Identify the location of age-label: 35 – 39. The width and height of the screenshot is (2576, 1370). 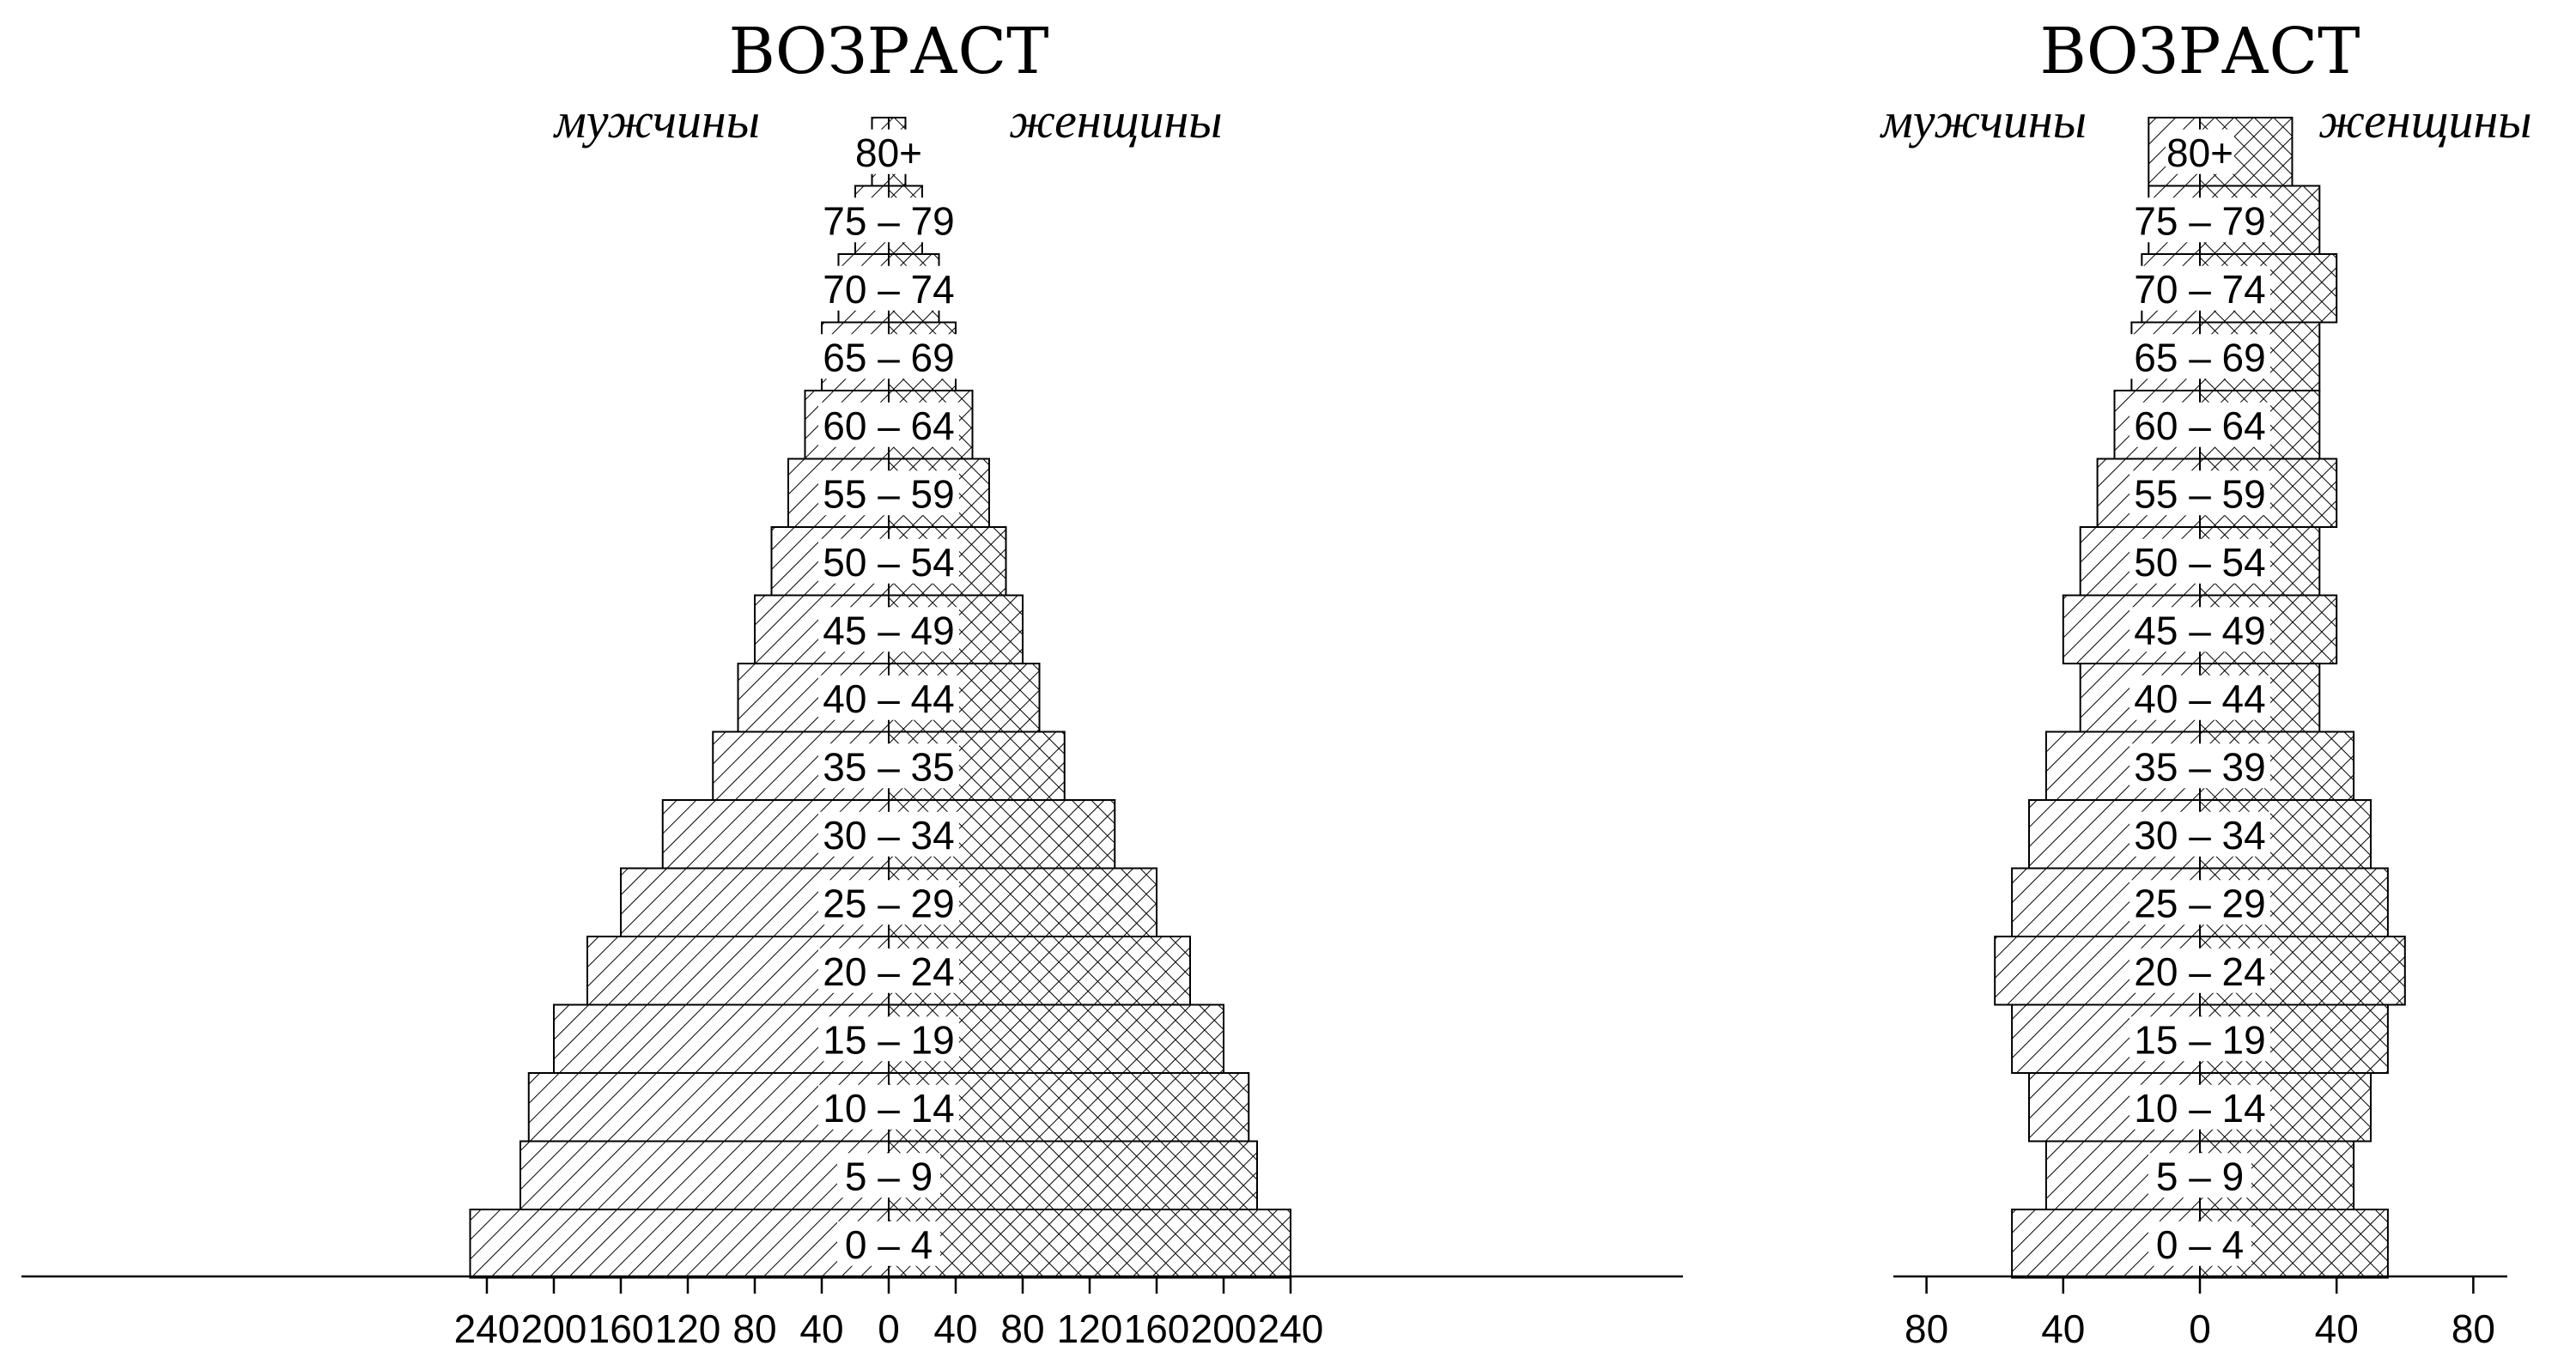
(2200, 767).